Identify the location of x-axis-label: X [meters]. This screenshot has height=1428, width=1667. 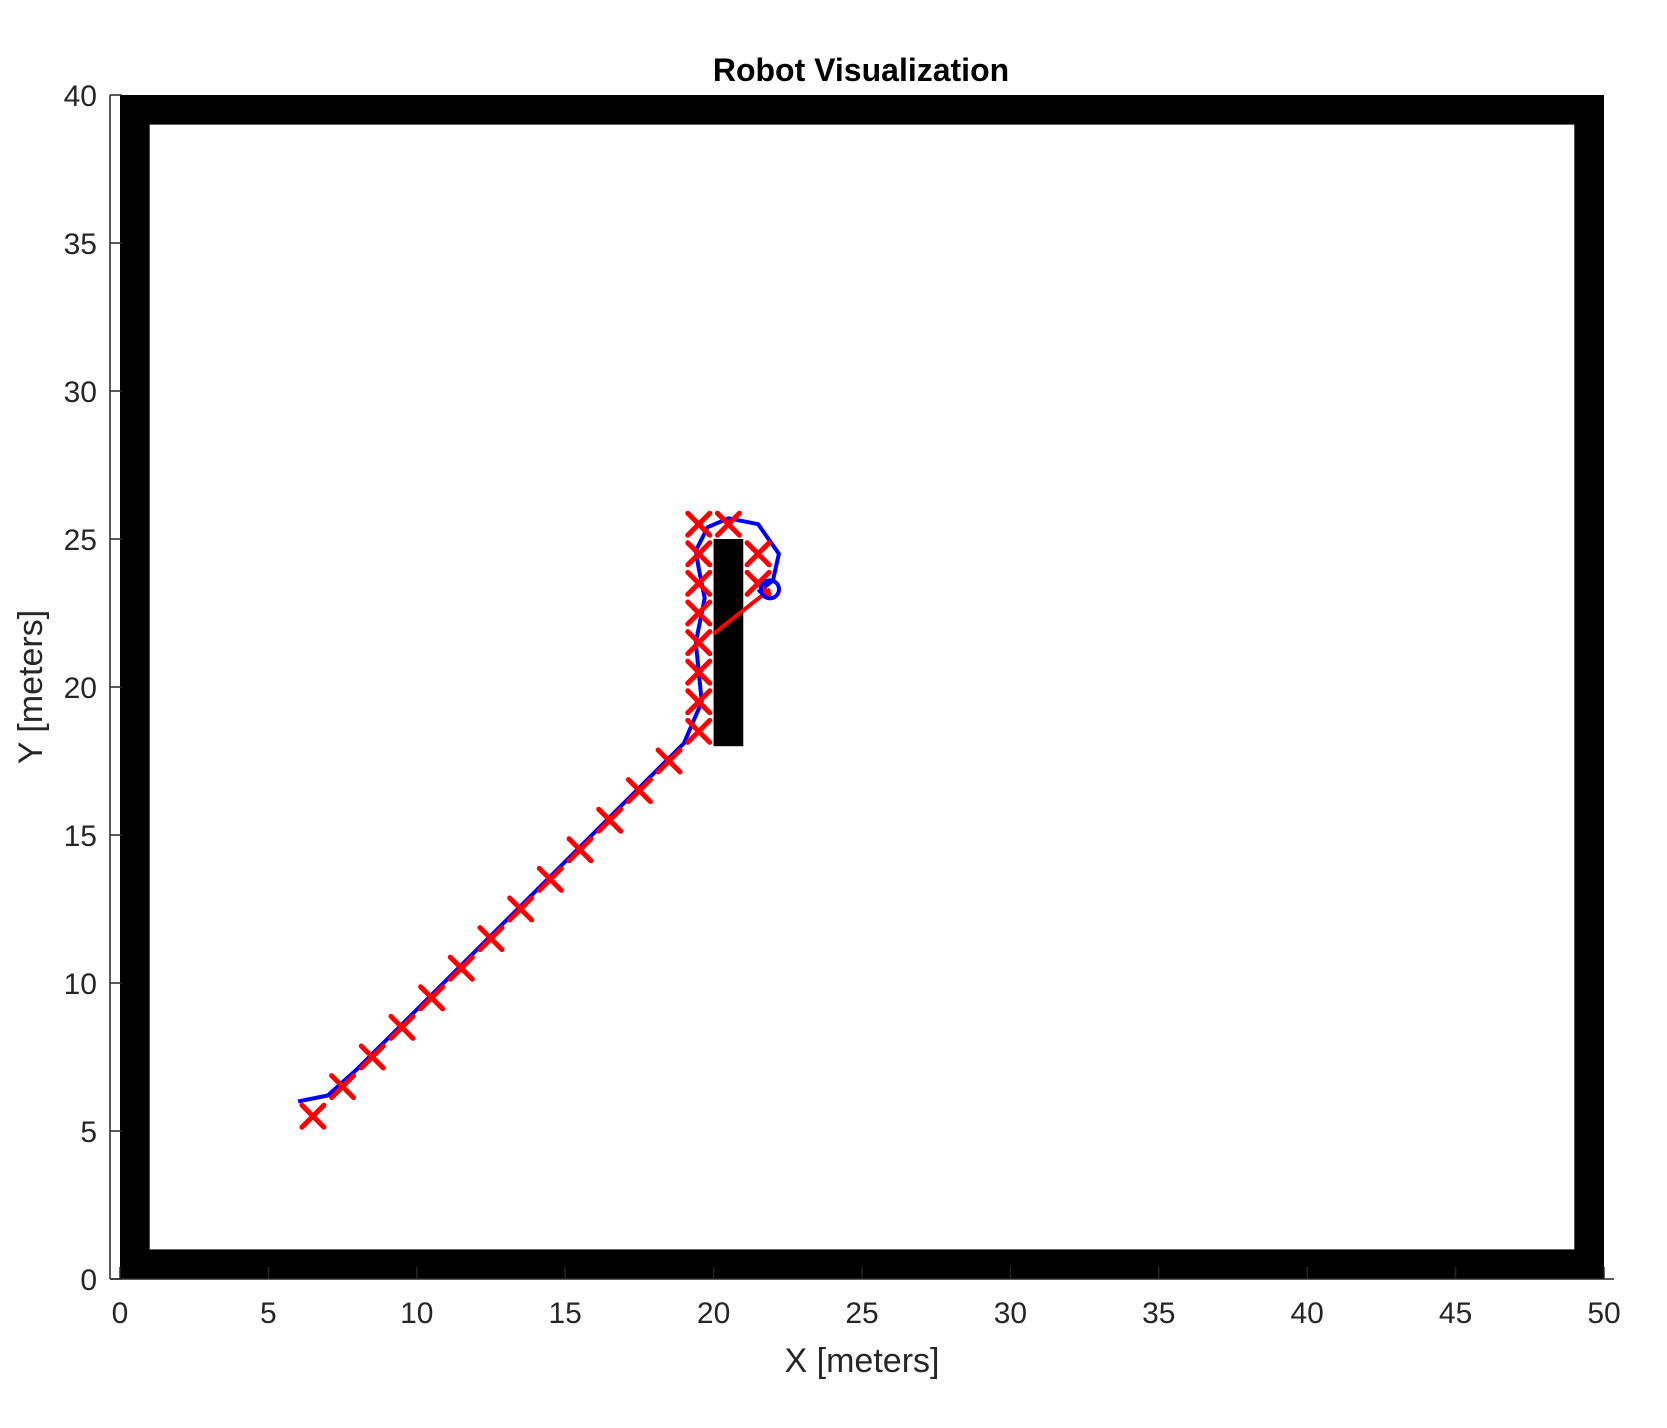
(862, 1361).